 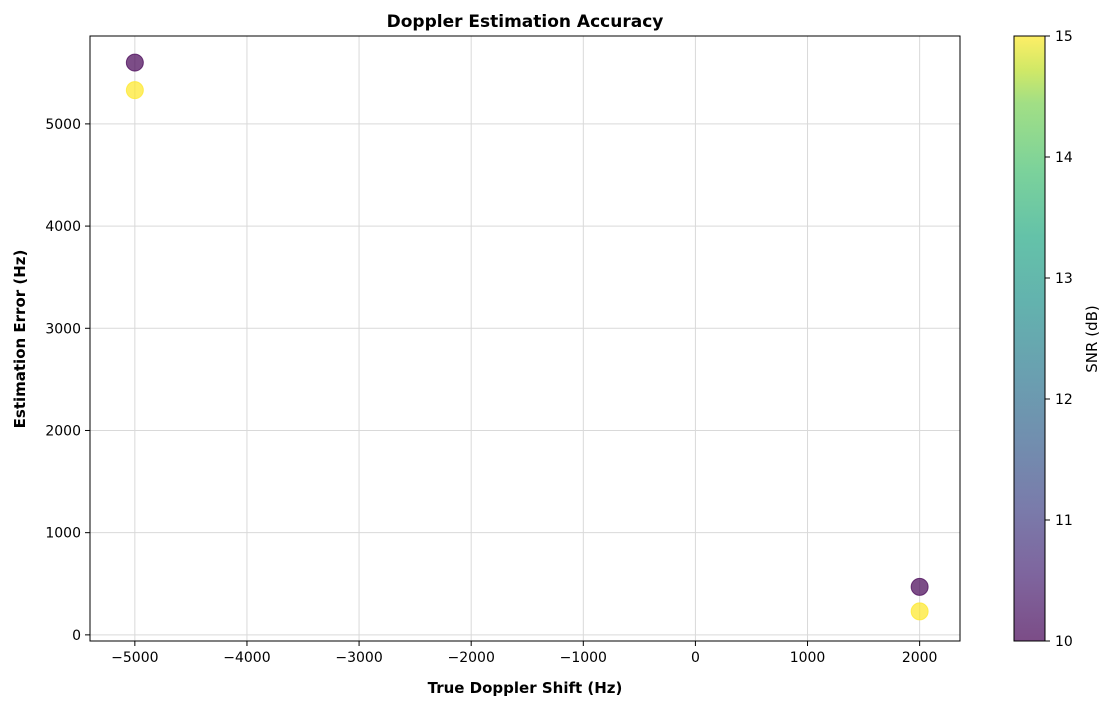 I want to click on colorbar-tick-label: 14, so click(x=1064, y=158).